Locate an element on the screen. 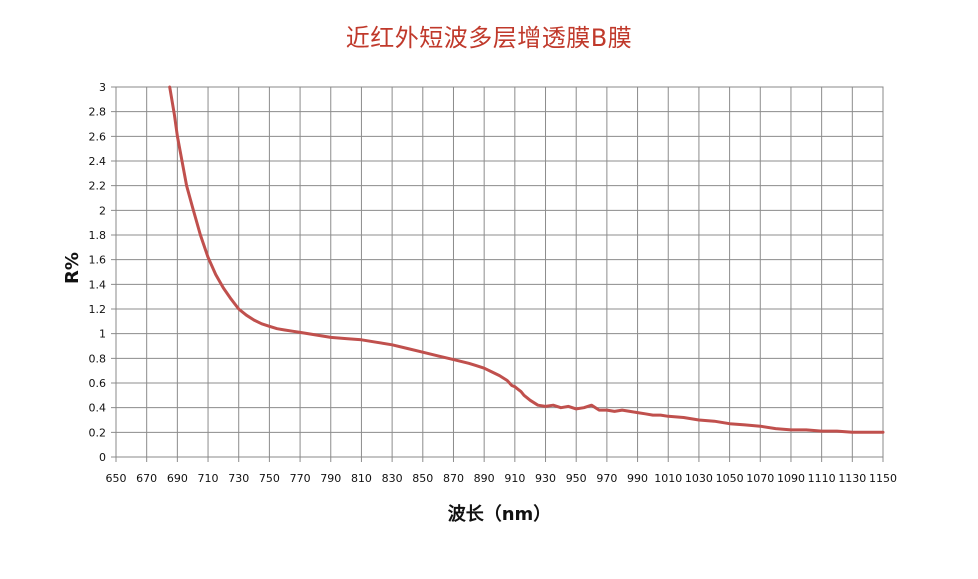 The height and width of the screenshot is (579, 978). x-tick-label: 790 is located at coordinates (330, 478).